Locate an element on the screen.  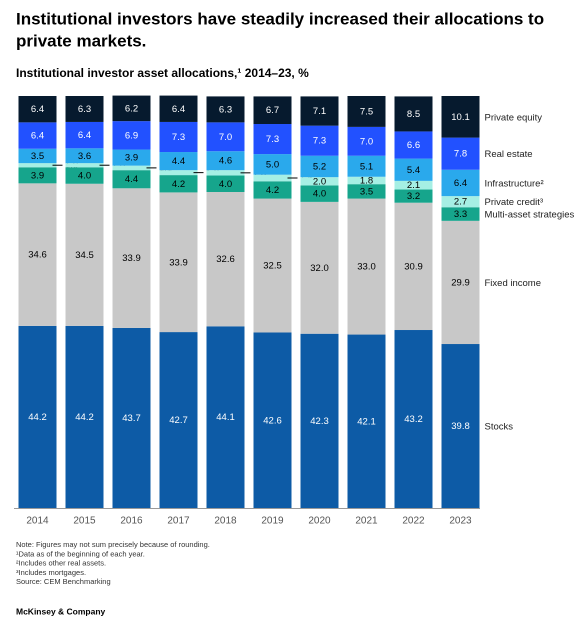
value-label: 3.9 is located at coordinates (131, 158).